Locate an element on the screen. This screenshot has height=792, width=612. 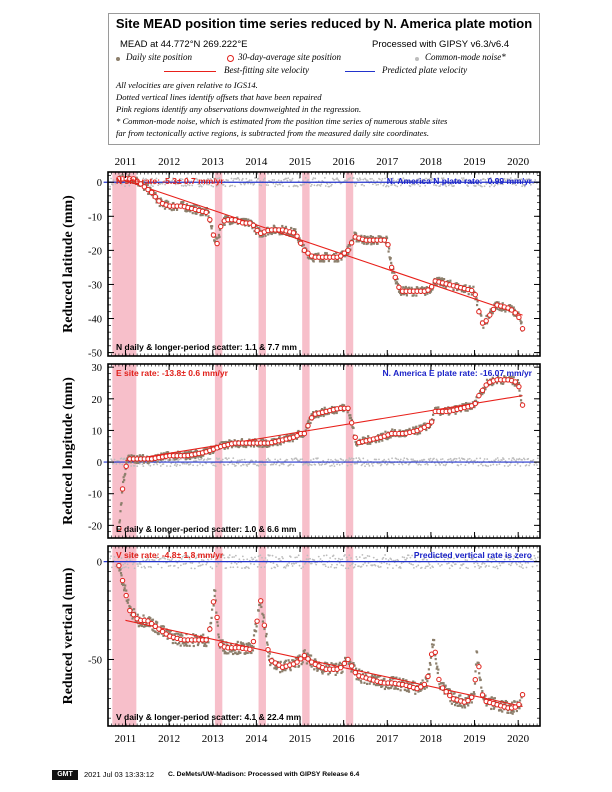
y-tick-label: -40 is located at coordinates (95, 320).